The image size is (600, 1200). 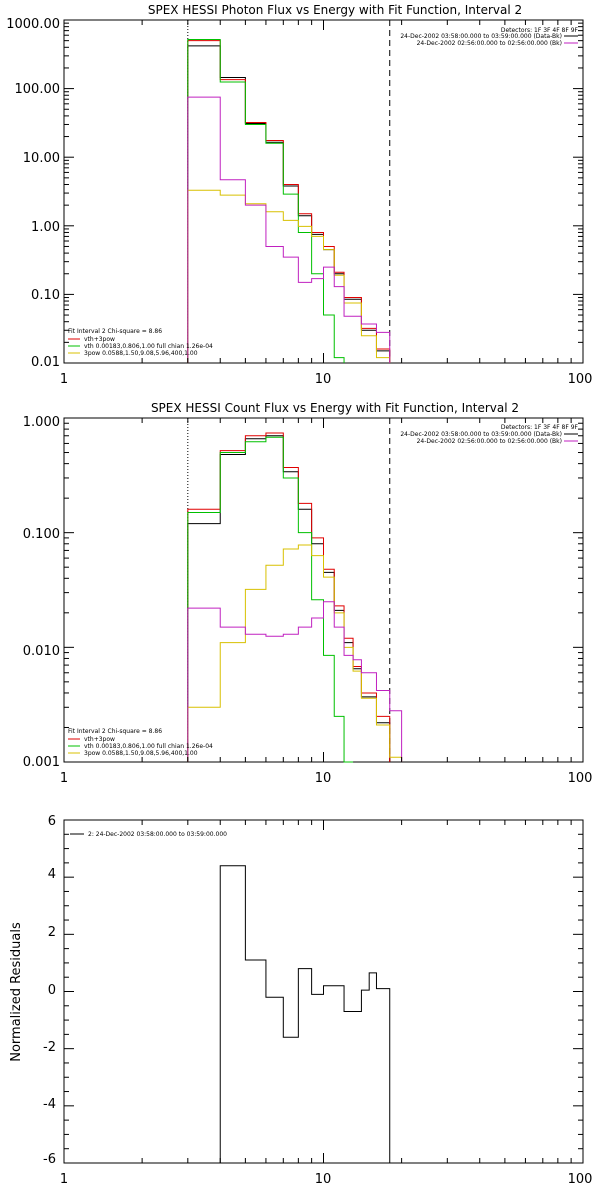 I want to click on photon-xtick-2: 10, so click(x=323, y=379).